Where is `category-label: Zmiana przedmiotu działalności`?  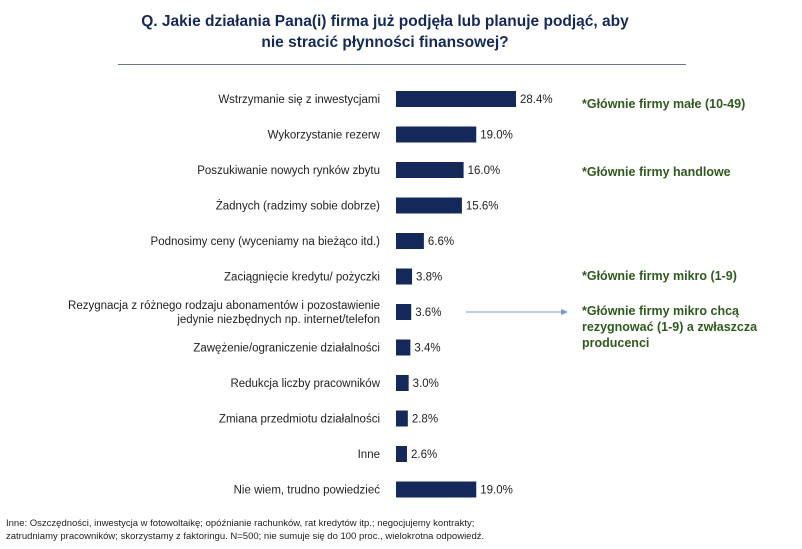 category-label: Zmiana przedmiotu działalności is located at coordinates (299, 420).